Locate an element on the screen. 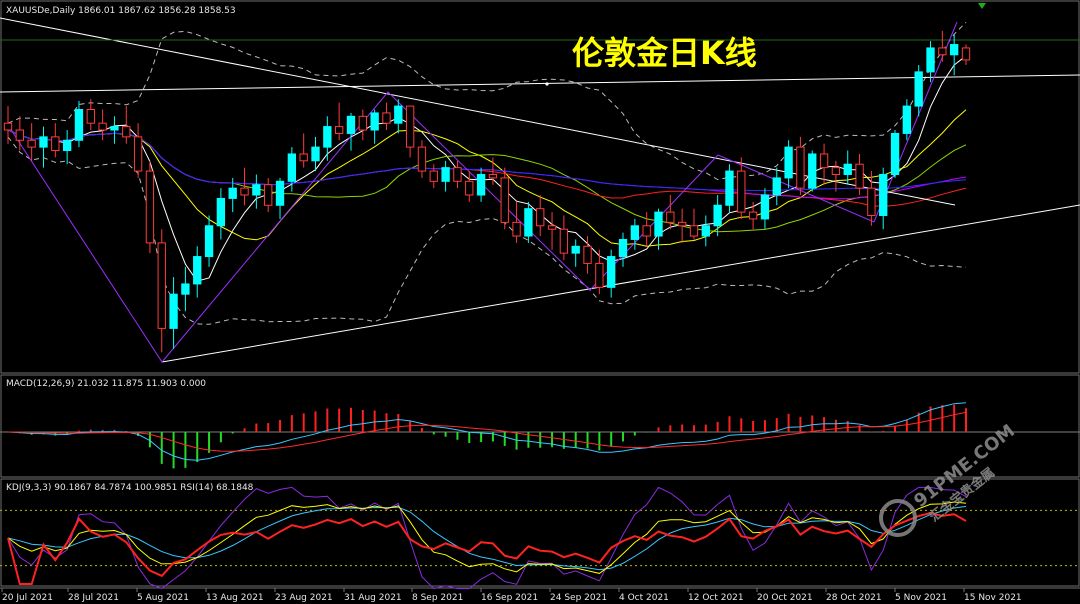  macd-indicator is located at coordinates (540, 435).